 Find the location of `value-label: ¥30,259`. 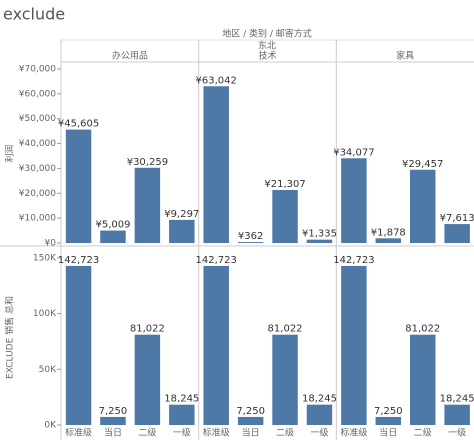

value-label: ¥30,259 is located at coordinates (147, 162).